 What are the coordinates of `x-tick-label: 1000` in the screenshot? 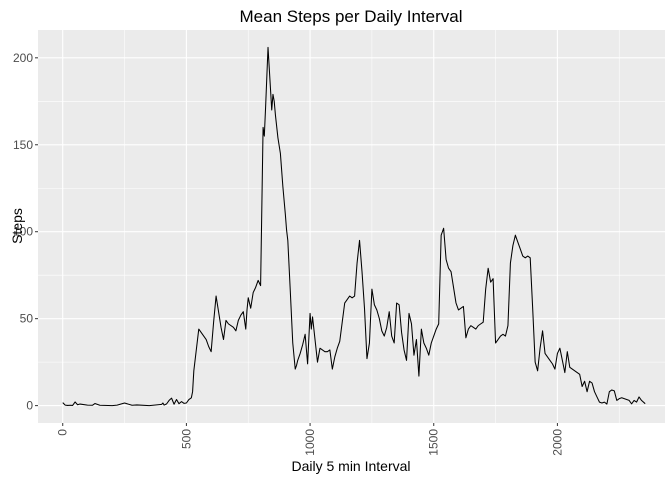 It's located at (310, 442).